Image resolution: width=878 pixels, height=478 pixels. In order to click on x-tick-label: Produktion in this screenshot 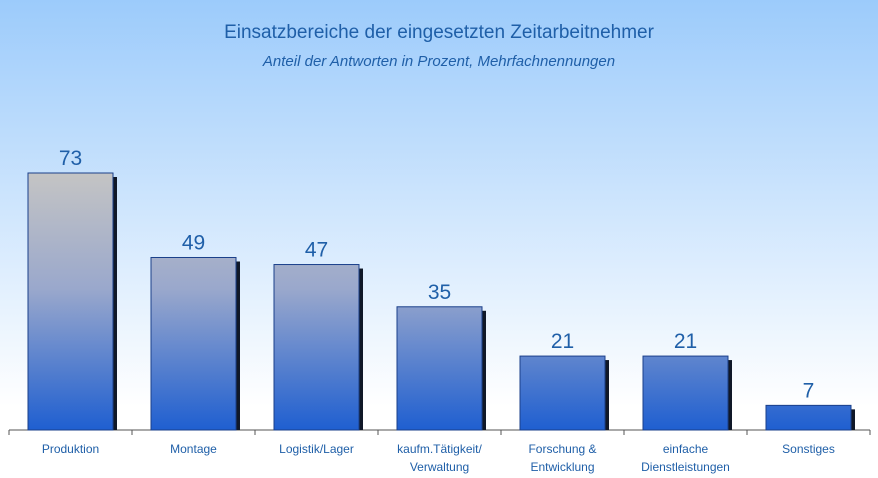, I will do `click(70, 449)`.